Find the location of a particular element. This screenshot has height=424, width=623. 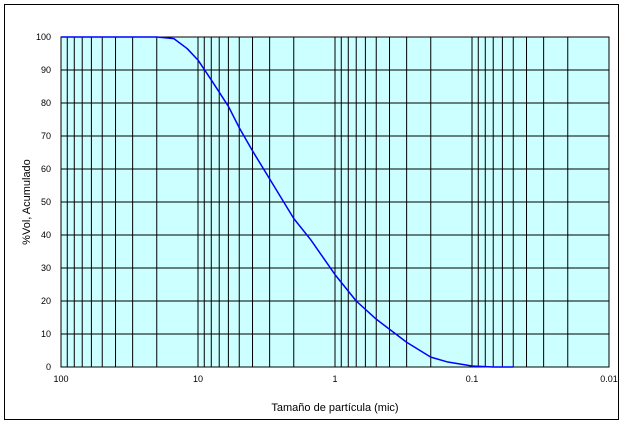

y-tick-label: 40 is located at coordinates (46, 235).